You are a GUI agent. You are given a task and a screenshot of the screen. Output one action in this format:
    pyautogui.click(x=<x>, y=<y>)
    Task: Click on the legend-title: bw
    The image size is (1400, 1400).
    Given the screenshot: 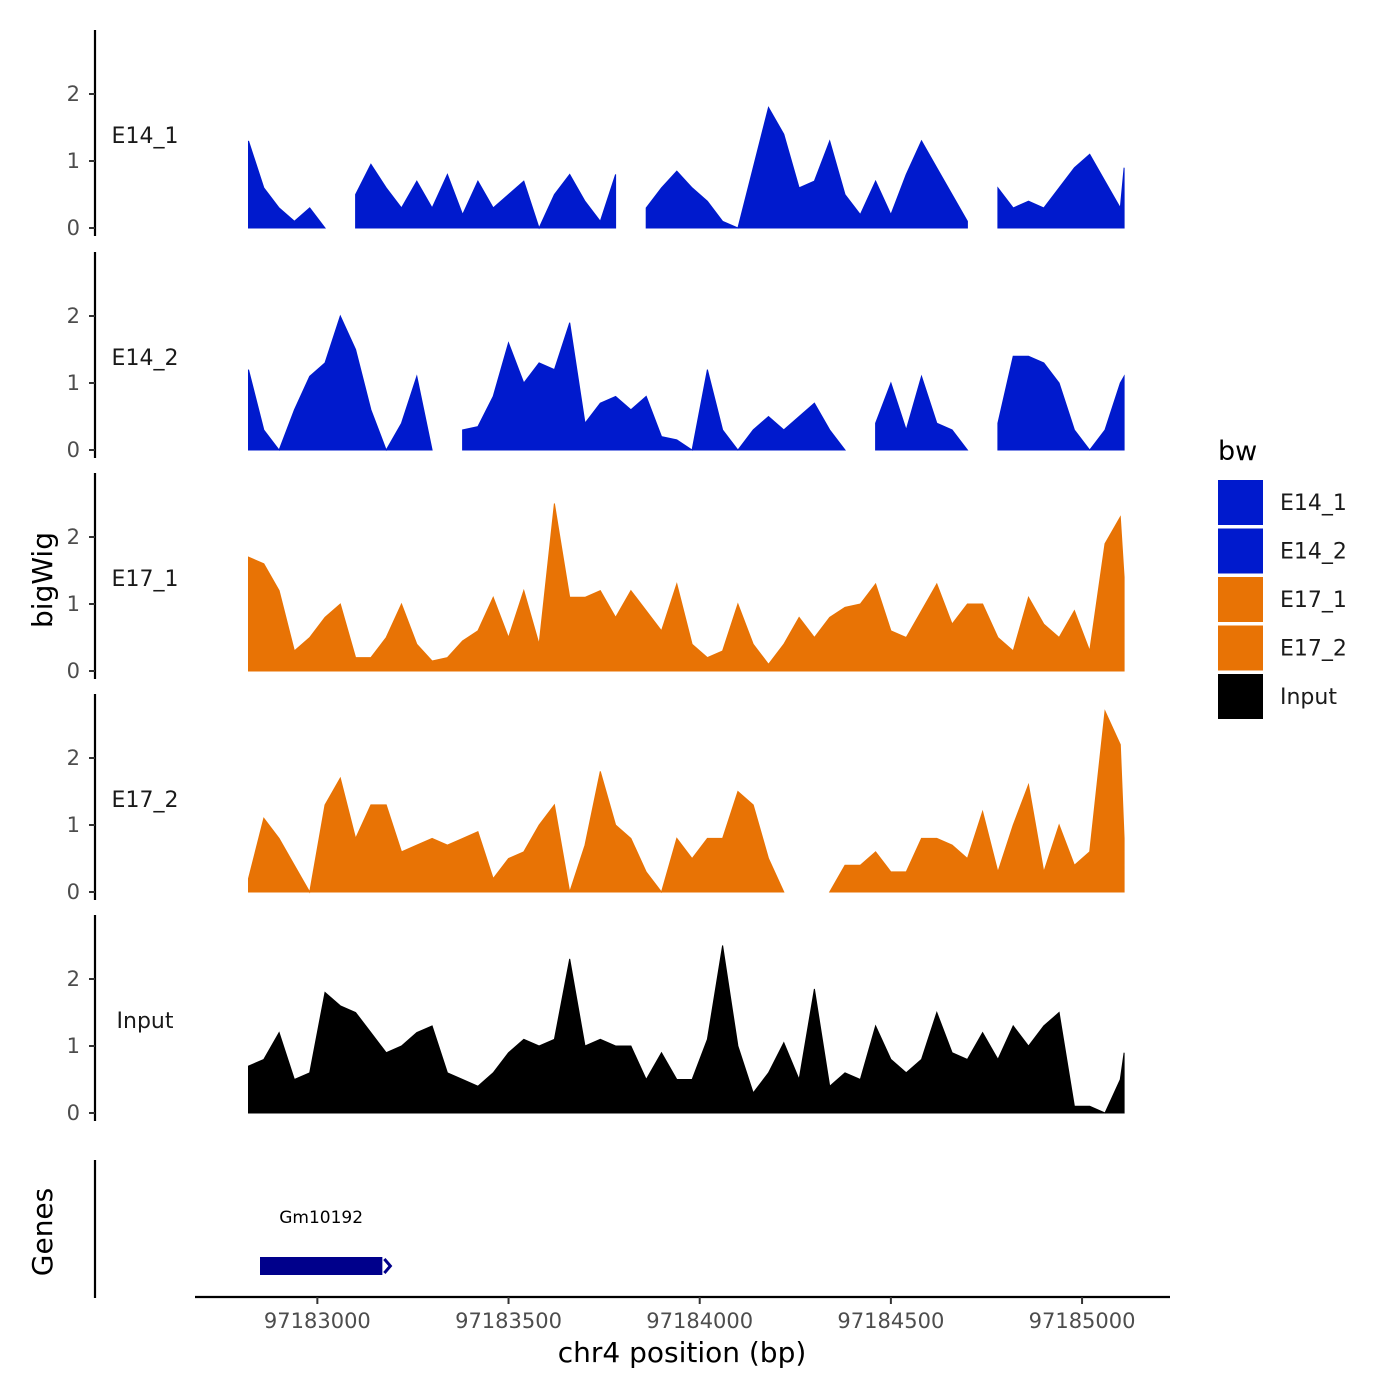 What is the action you would take?
    pyautogui.click(x=1237, y=451)
    